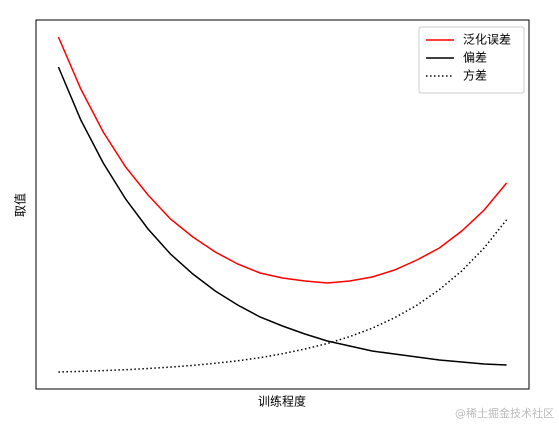 The image size is (559, 426). Describe the element at coordinates (504, 413) in the screenshot. I see `watermark: @稀土掘金技术社区` at that location.